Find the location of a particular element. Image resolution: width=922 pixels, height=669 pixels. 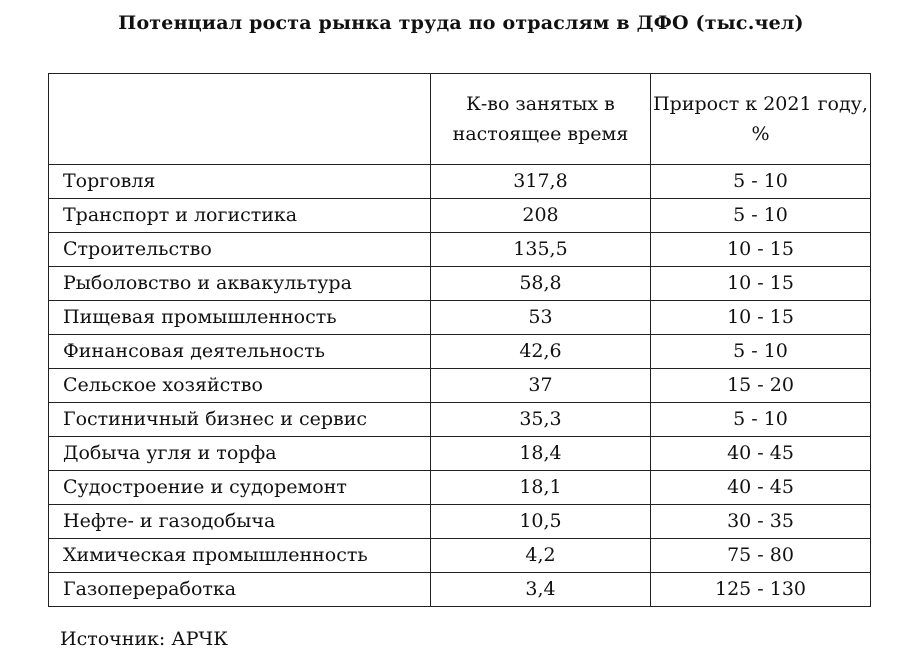

employed-cell: 53 is located at coordinates (540, 317).